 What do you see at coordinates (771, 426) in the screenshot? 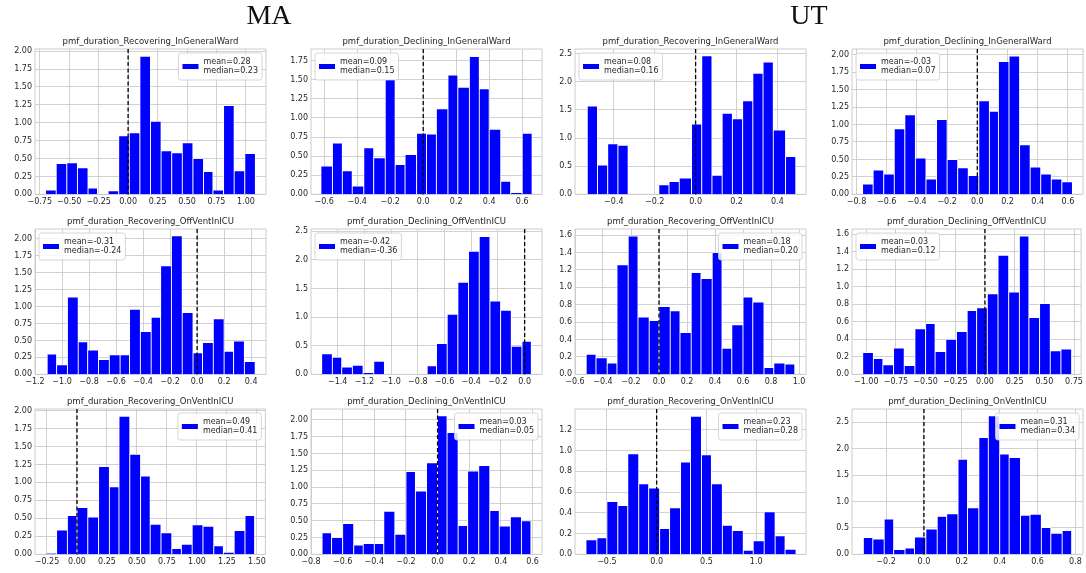
I see `legend-label: mean=0.23 median=0.28` at bounding box center [771, 426].